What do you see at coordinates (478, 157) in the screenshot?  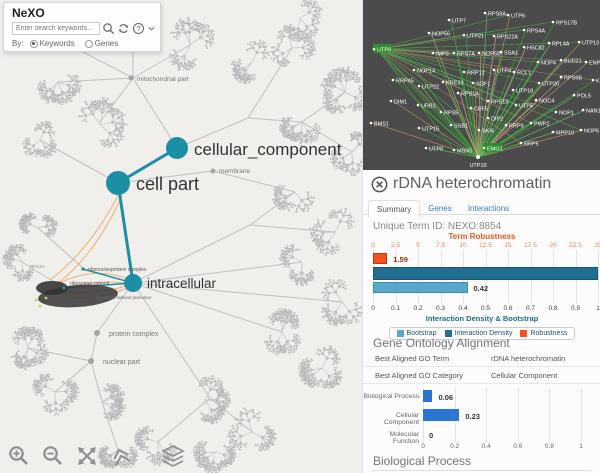 I see `network-hub-node` at bounding box center [478, 157].